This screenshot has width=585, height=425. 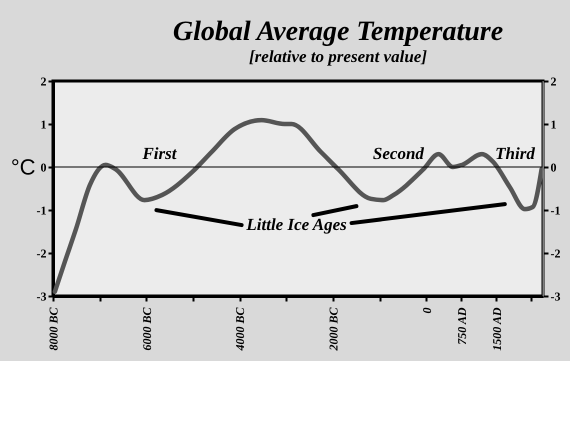 What do you see at coordinates (43, 125) in the screenshot?
I see `y-tick-label: 1` at bounding box center [43, 125].